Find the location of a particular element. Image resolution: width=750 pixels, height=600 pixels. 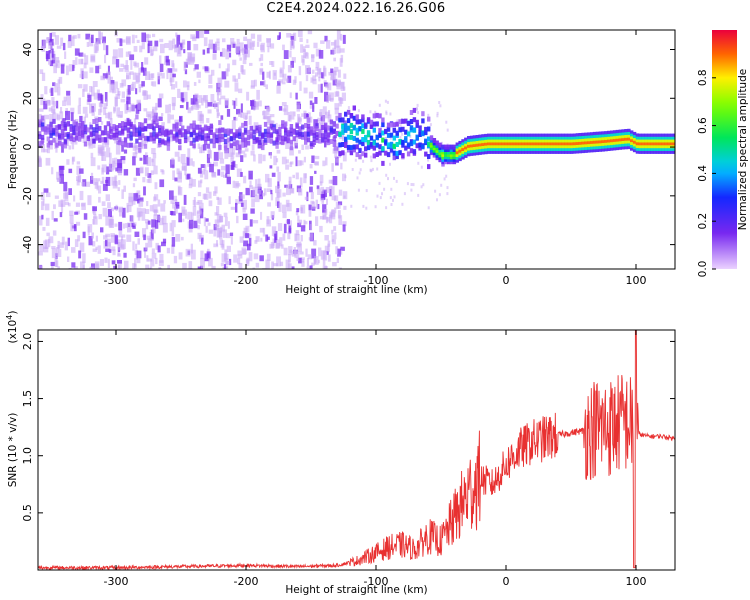

colorbar-label: Normalized spectral amplitude is located at coordinates (743, 149).